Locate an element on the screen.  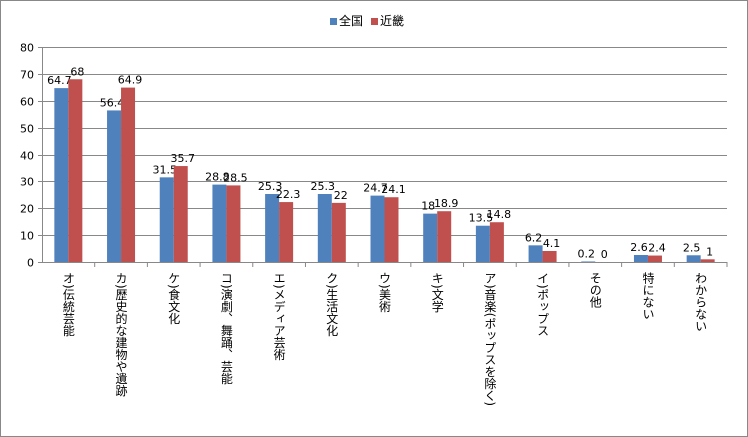
data-label: 28.5 is located at coordinates (235, 177).